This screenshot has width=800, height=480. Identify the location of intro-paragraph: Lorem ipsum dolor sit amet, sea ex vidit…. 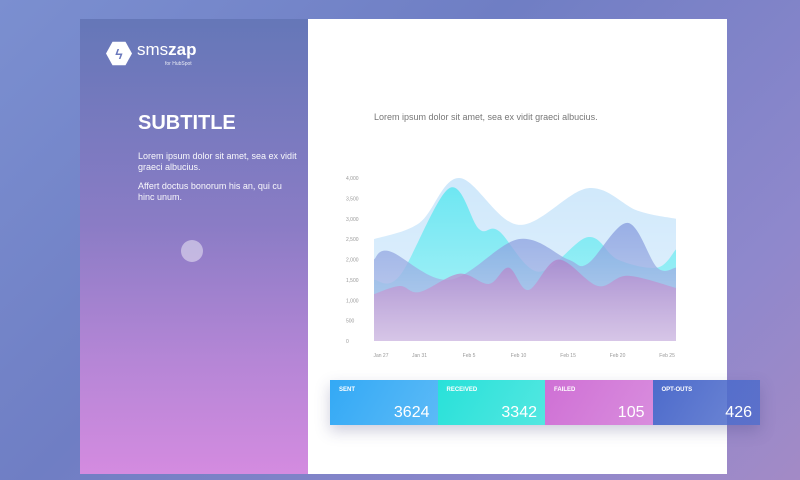
(217, 161).